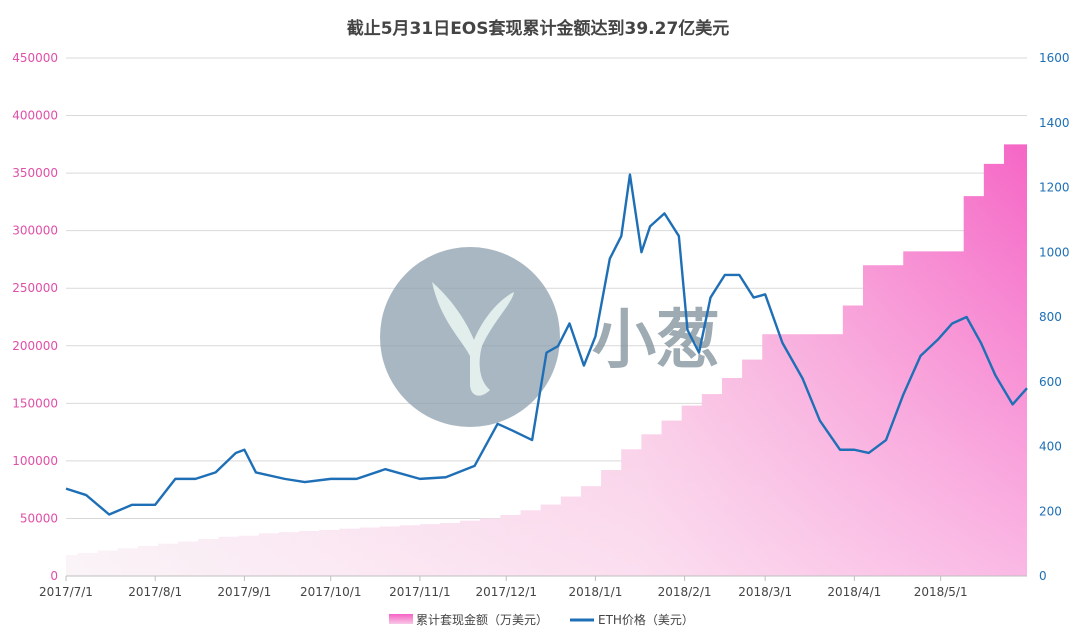  I want to click on legend-label-area: 累计套现金额（万美元）, so click(482, 619).